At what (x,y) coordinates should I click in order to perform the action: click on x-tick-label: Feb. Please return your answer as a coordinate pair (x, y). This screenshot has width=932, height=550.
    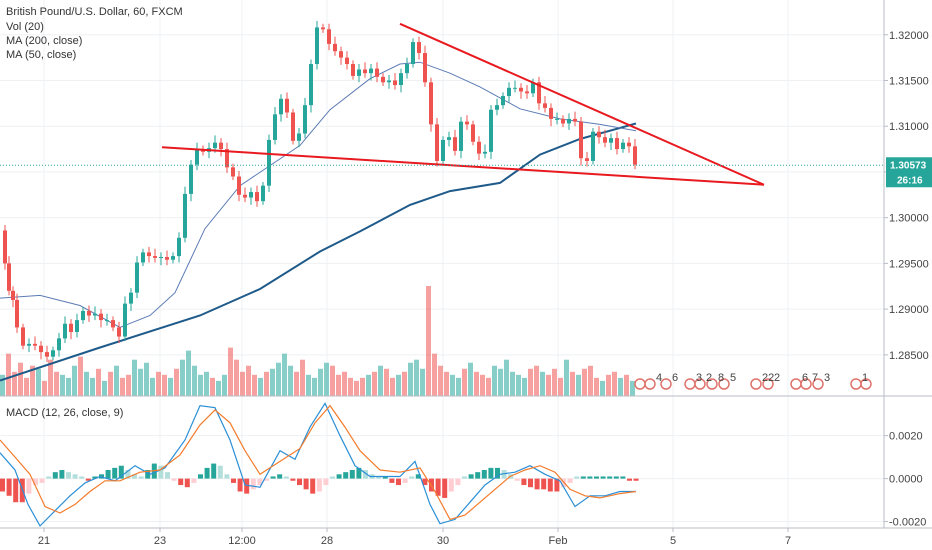
    Looking at the image, I should click on (558, 541).